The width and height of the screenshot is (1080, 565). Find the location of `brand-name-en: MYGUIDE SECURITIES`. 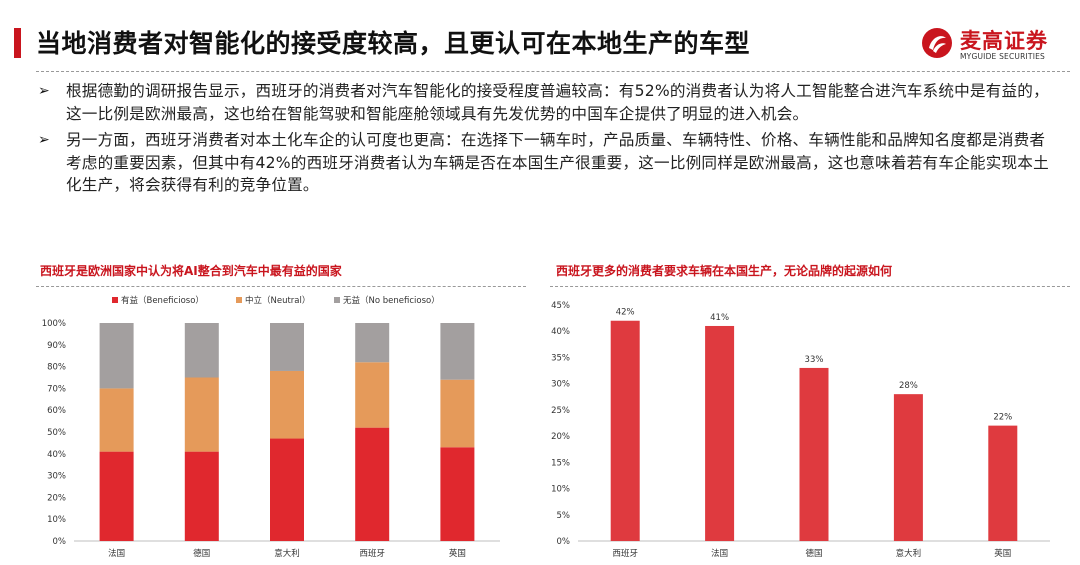

brand-name-en: MYGUIDE SECURITIES is located at coordinates (1003, 56).